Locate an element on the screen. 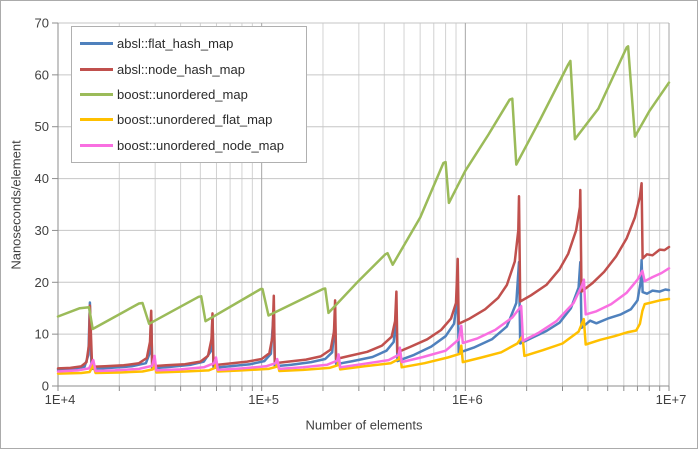 The width and height of the screenshot is (698, 449). x-tick-label: 1E+4 is located at coordinates (60, 399).